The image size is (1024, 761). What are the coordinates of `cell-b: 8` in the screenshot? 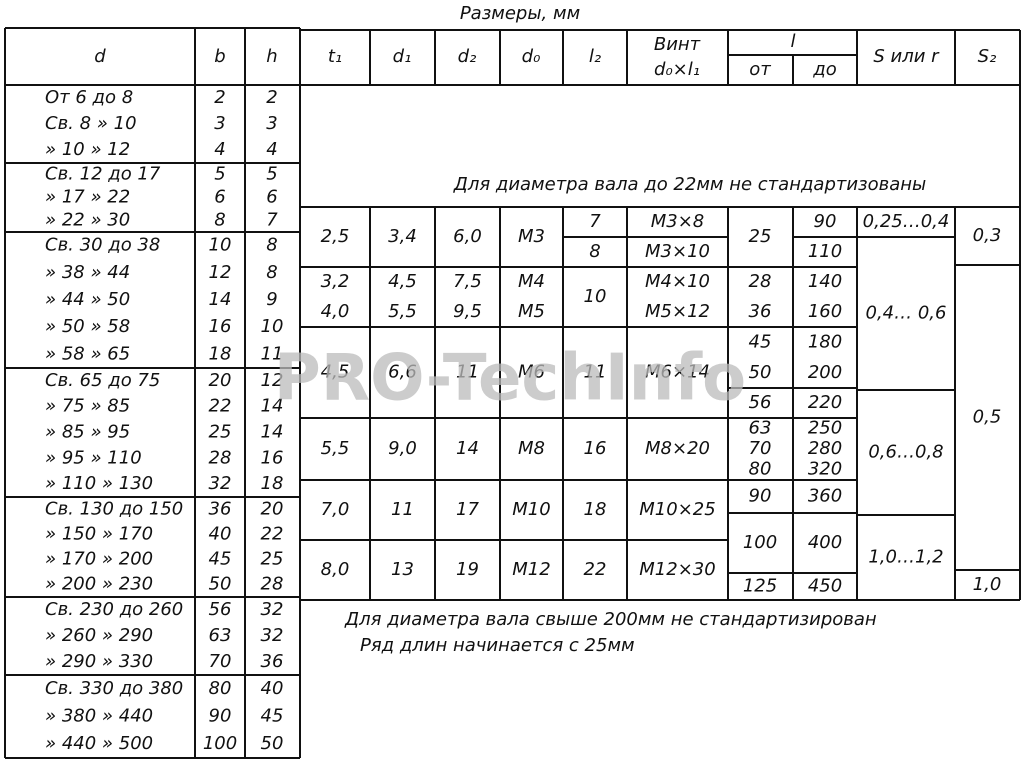 It's located at (219, 220).